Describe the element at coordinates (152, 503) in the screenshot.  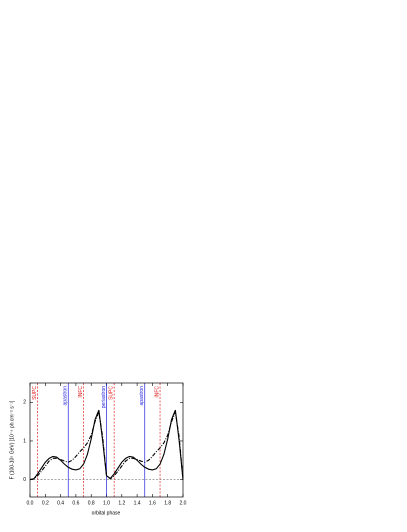
I see `x-tick-label: 1.6` at that location.